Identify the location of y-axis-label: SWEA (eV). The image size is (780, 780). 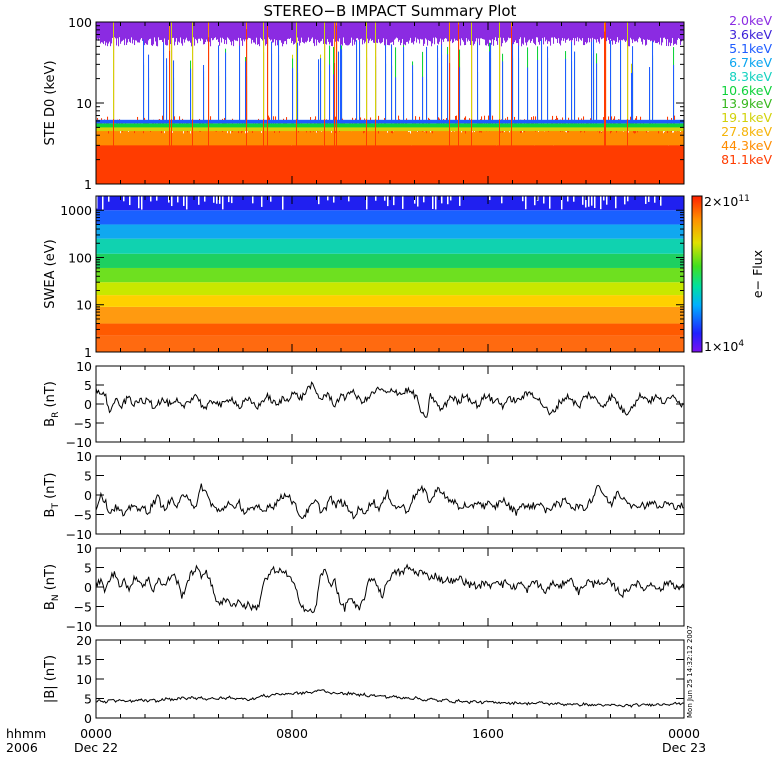
(50, 273).